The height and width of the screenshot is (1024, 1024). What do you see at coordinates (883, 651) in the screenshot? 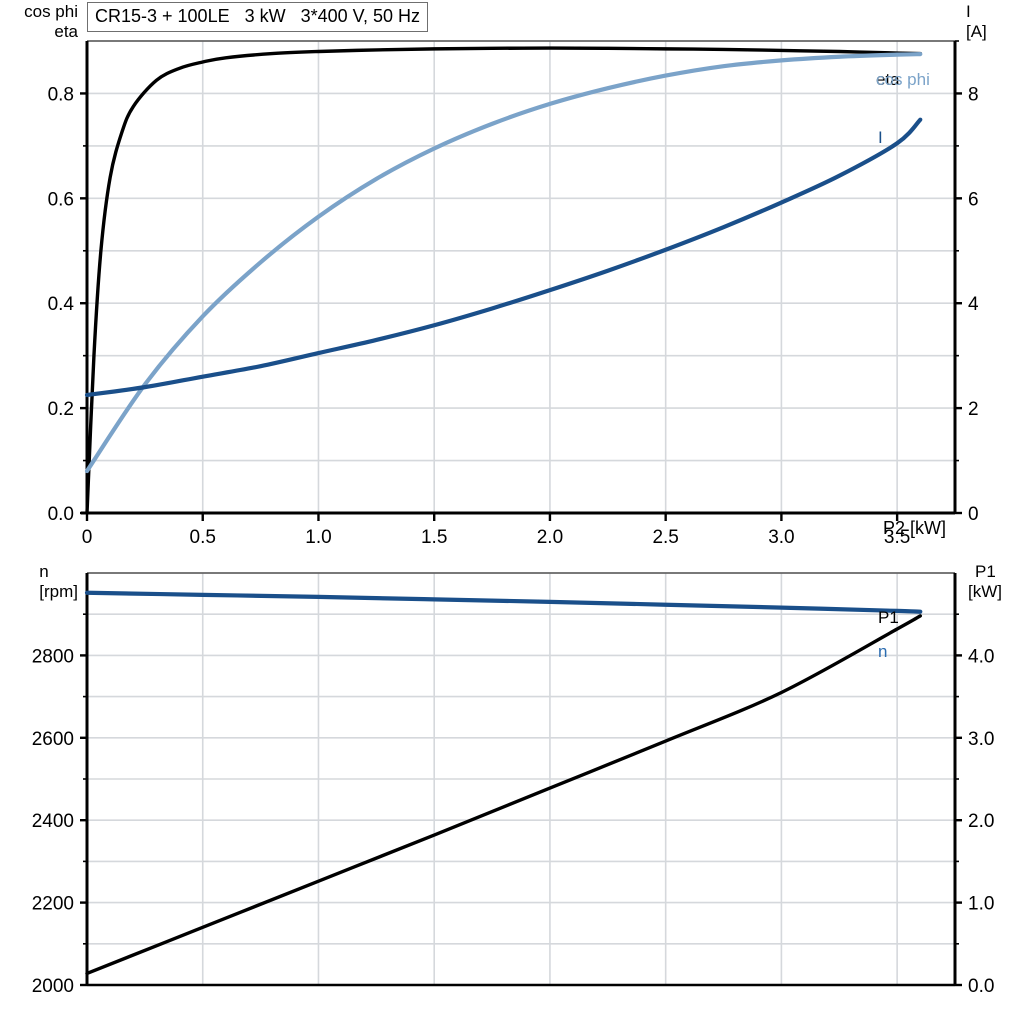
I see `curve-label-n: n` at bounding box center [883, 651].